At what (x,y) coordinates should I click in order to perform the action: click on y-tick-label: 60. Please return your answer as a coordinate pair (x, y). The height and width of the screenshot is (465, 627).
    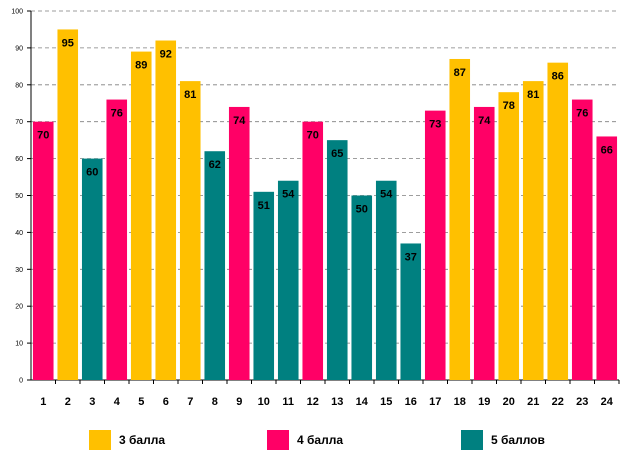
    Looking at the image, I should click on (19, 159).